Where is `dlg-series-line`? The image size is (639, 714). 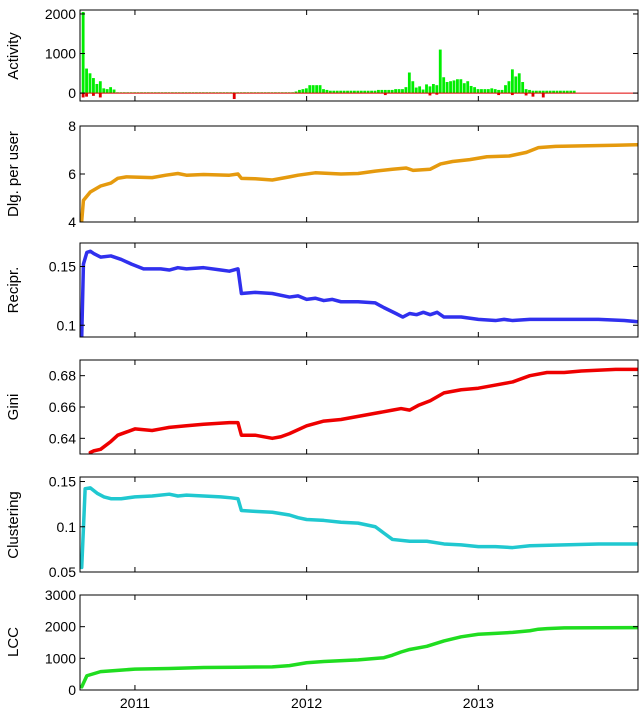
dlg-series-line is located at coordinates (359, 182).